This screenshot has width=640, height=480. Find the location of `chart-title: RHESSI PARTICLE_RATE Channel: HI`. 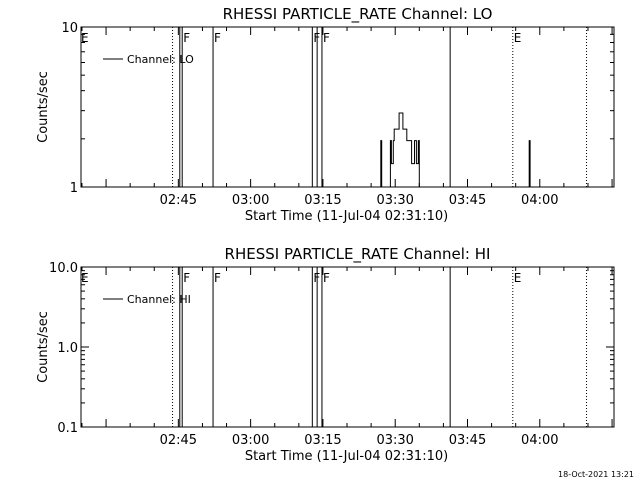

chart-title: RHESSI PARTICLE_RATE Channel: HI is located at coordinates (358, 254).